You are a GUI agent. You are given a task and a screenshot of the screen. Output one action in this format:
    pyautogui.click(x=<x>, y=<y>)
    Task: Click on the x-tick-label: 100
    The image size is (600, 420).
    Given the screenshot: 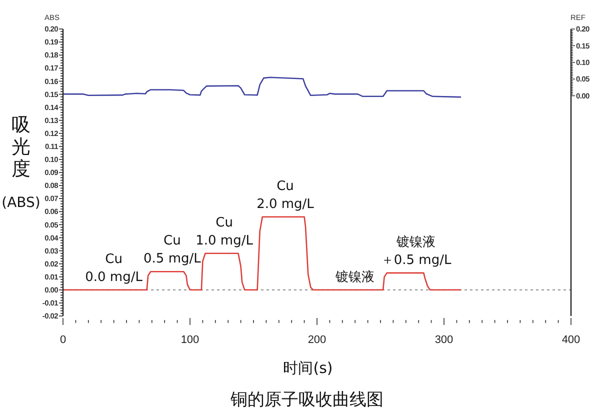 What is the action you would take?
    pyautogui.click(x=190, y=340)
    